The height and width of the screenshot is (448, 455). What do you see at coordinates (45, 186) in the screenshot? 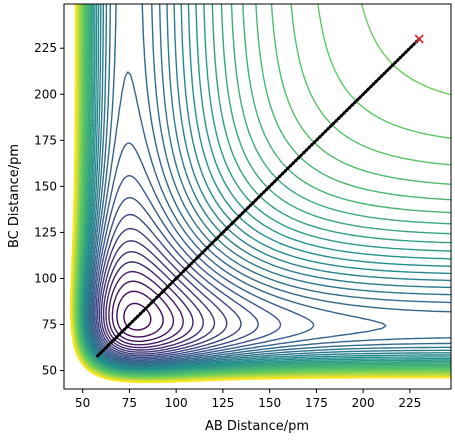
I see `y-tick-label: 150` at bounding box center [45, 186].